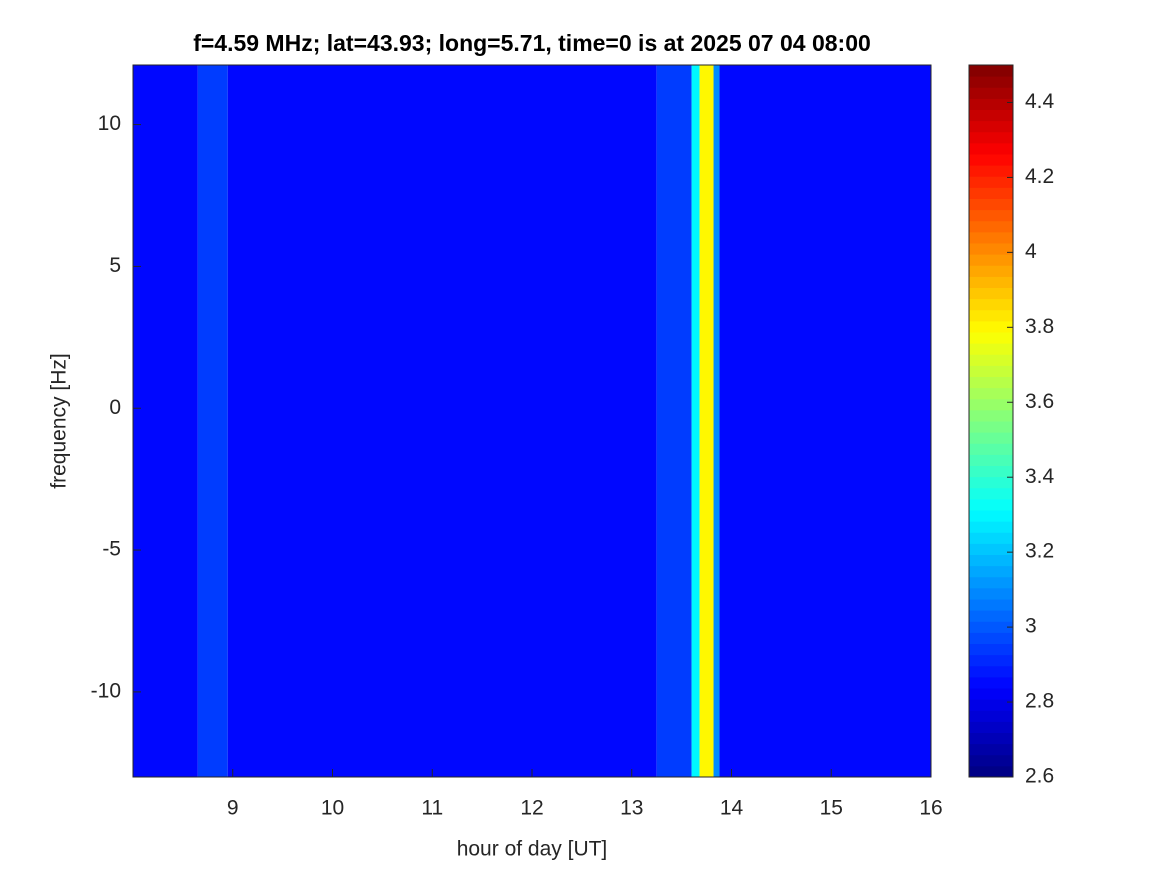 The height and width of the screenshot is (875, 1167). What do you see at coordinates (1039, 701) in the screenshot?
I see `colorbar-tick-label: 2.8` at bounding box center [1039, 701].